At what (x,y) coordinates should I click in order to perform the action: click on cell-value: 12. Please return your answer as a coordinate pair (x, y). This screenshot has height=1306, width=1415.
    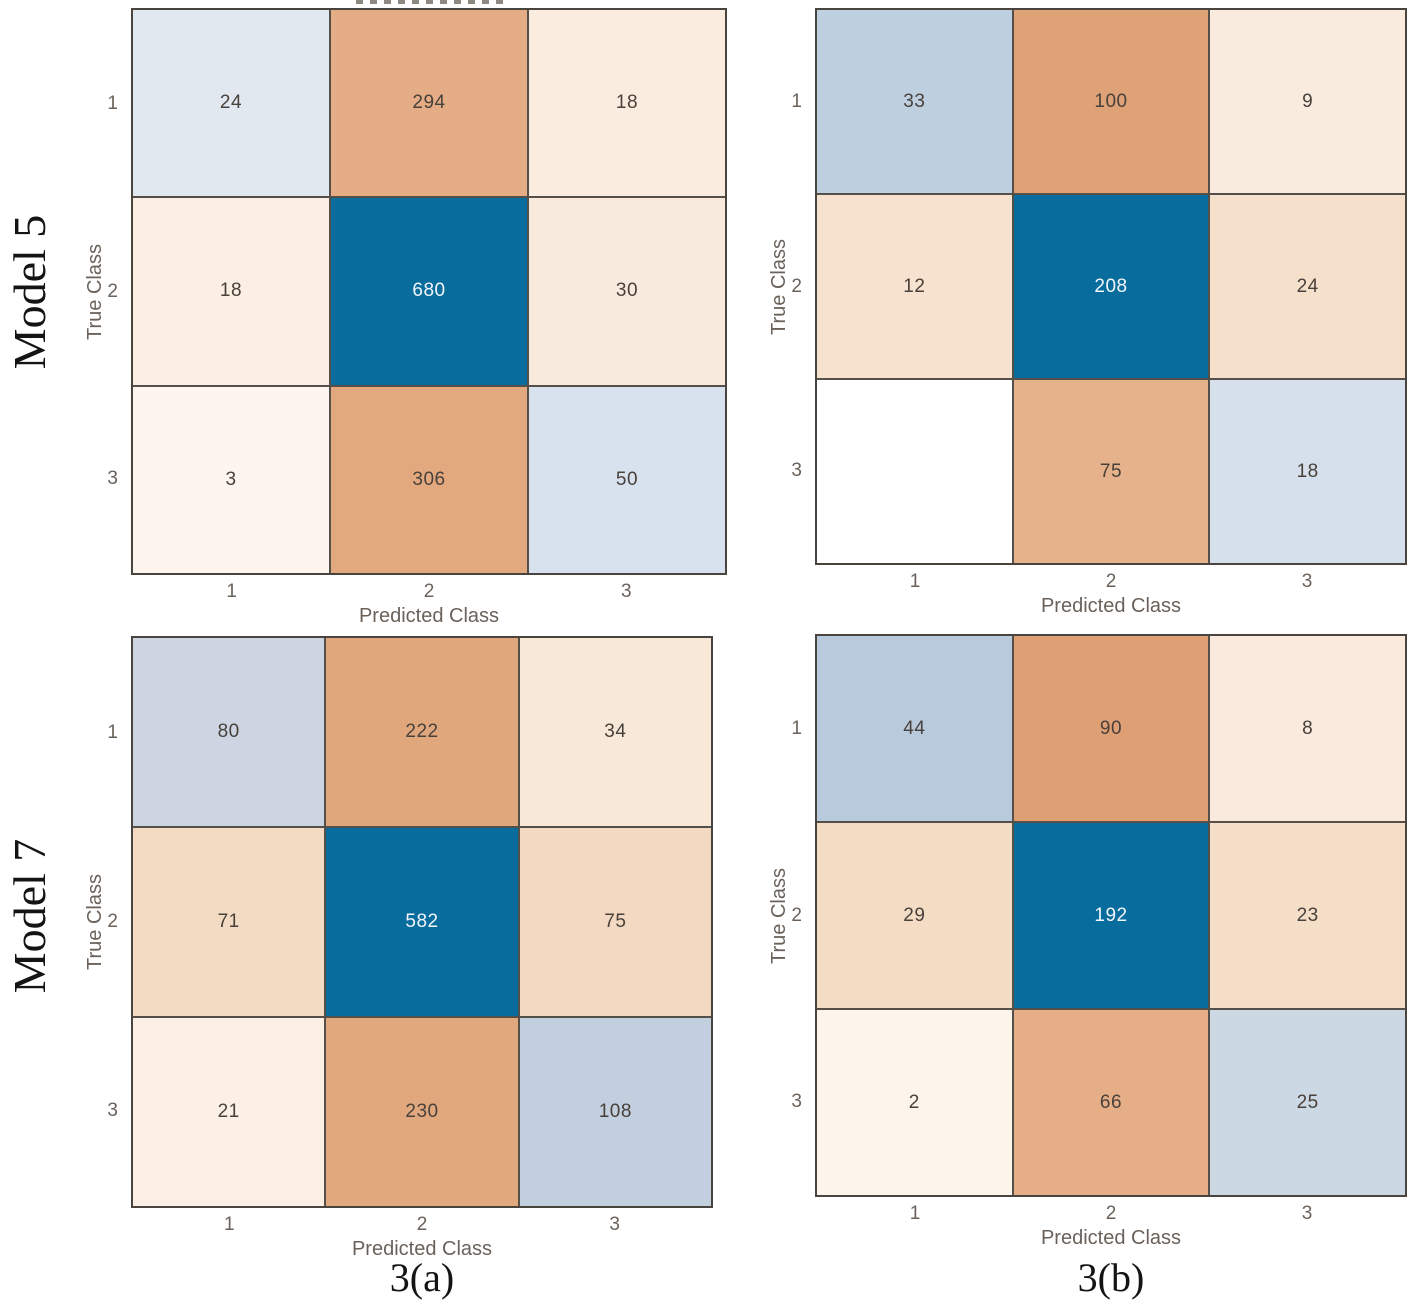
    Looking at the image, I should click on (914, 286).